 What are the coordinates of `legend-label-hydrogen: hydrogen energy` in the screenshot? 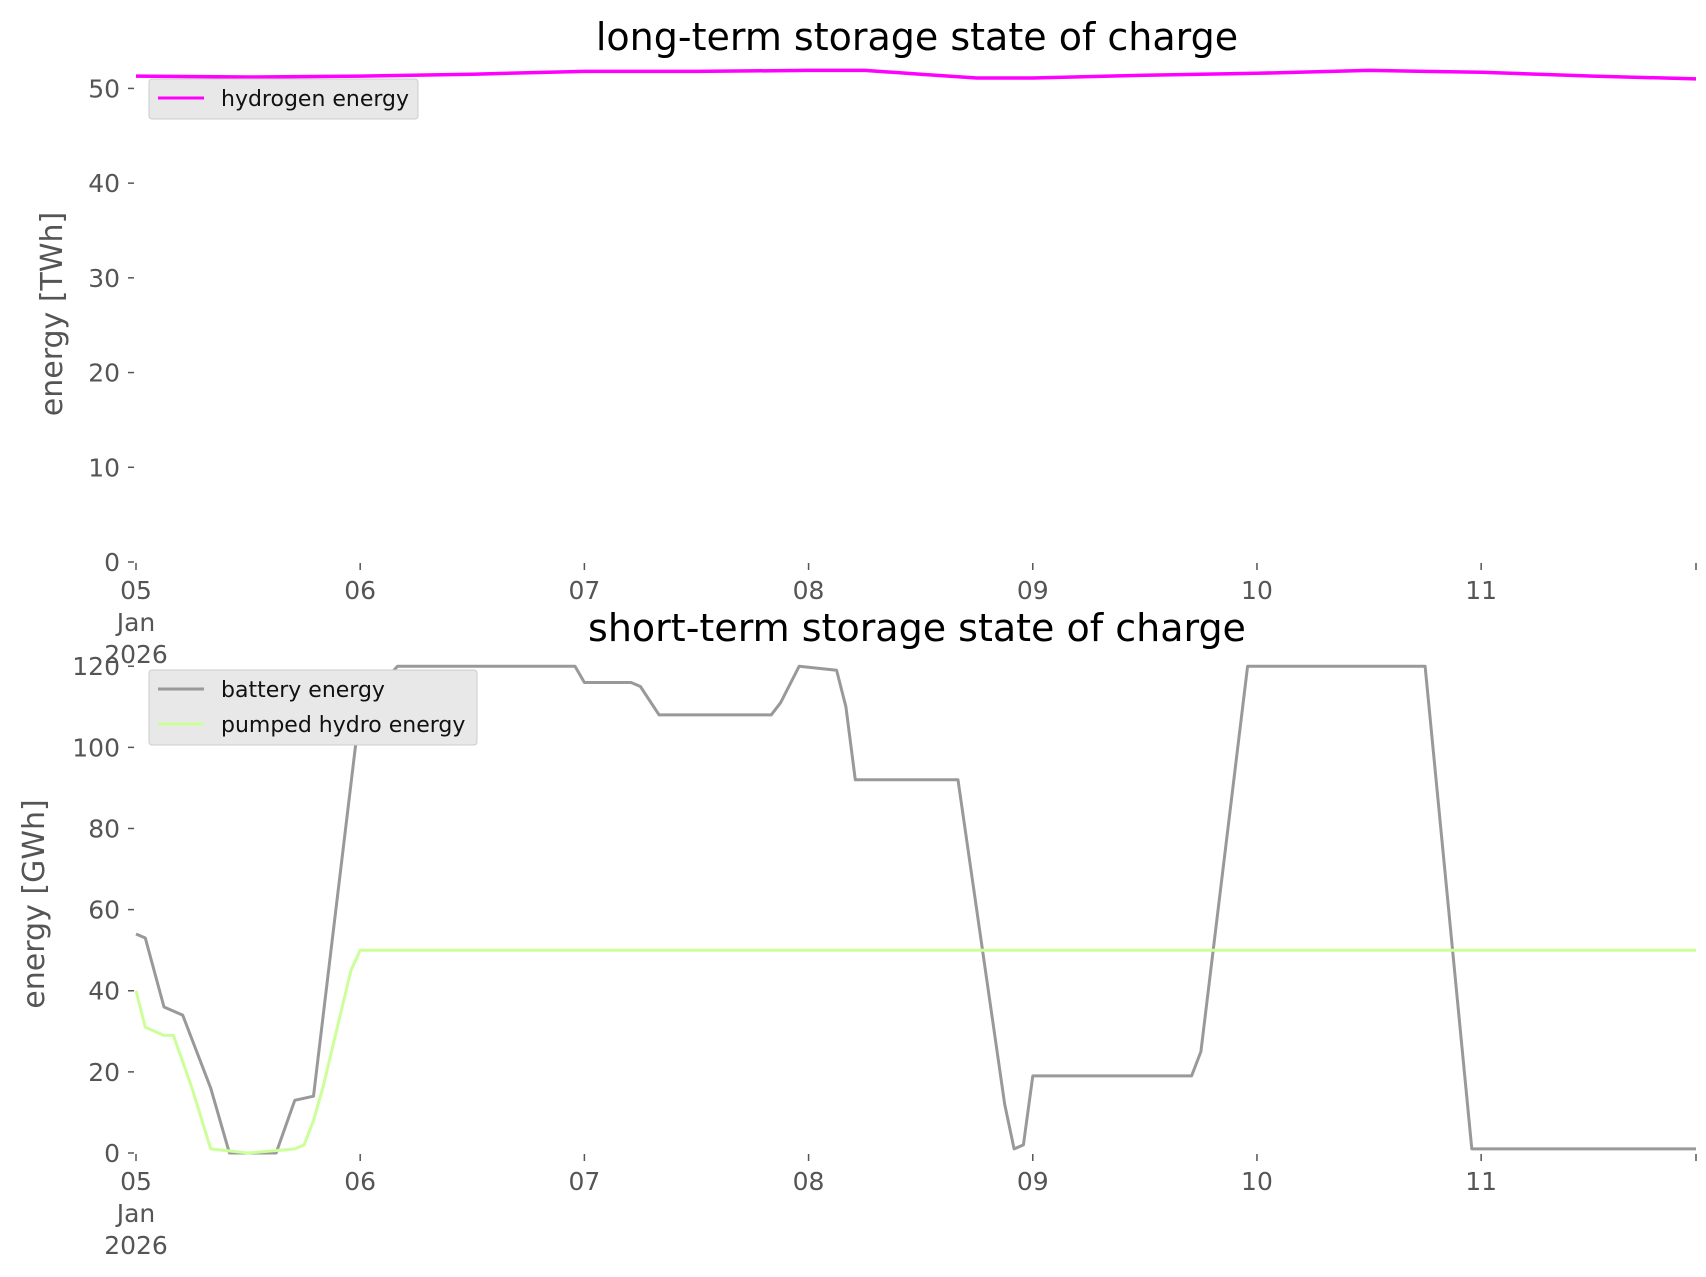 It's located at (315, 99).